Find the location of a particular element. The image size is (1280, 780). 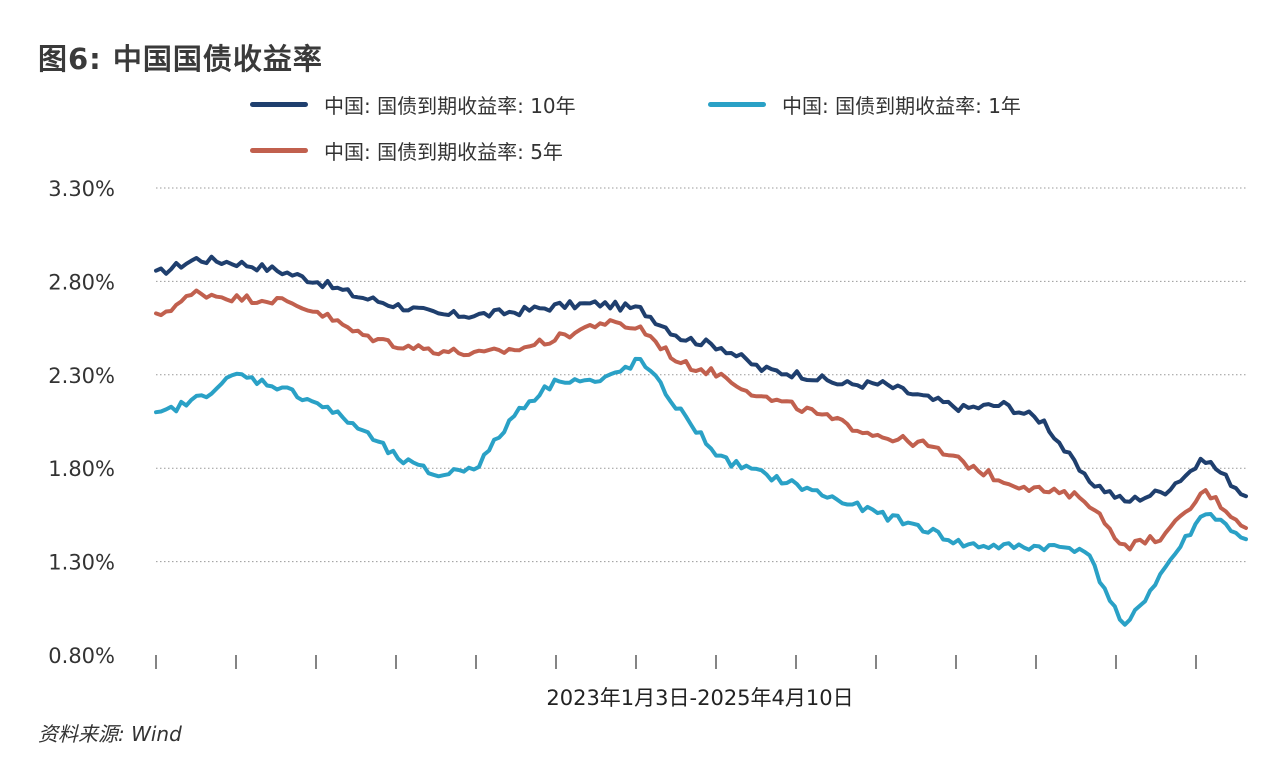

x-axis-label: 2023年1月3日-2025年4月10日 is located at coordinates (700, 698).